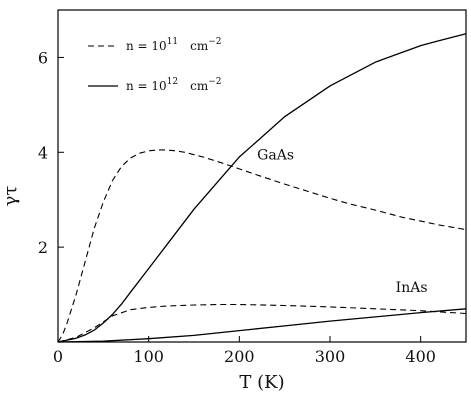 The width and height of the screenshot is (471, 404). Describe the element at coordinates (155, 65) in the screenshot. I see `legend: n = 1011 cm−2 n = 1012 cm−2` at that location.